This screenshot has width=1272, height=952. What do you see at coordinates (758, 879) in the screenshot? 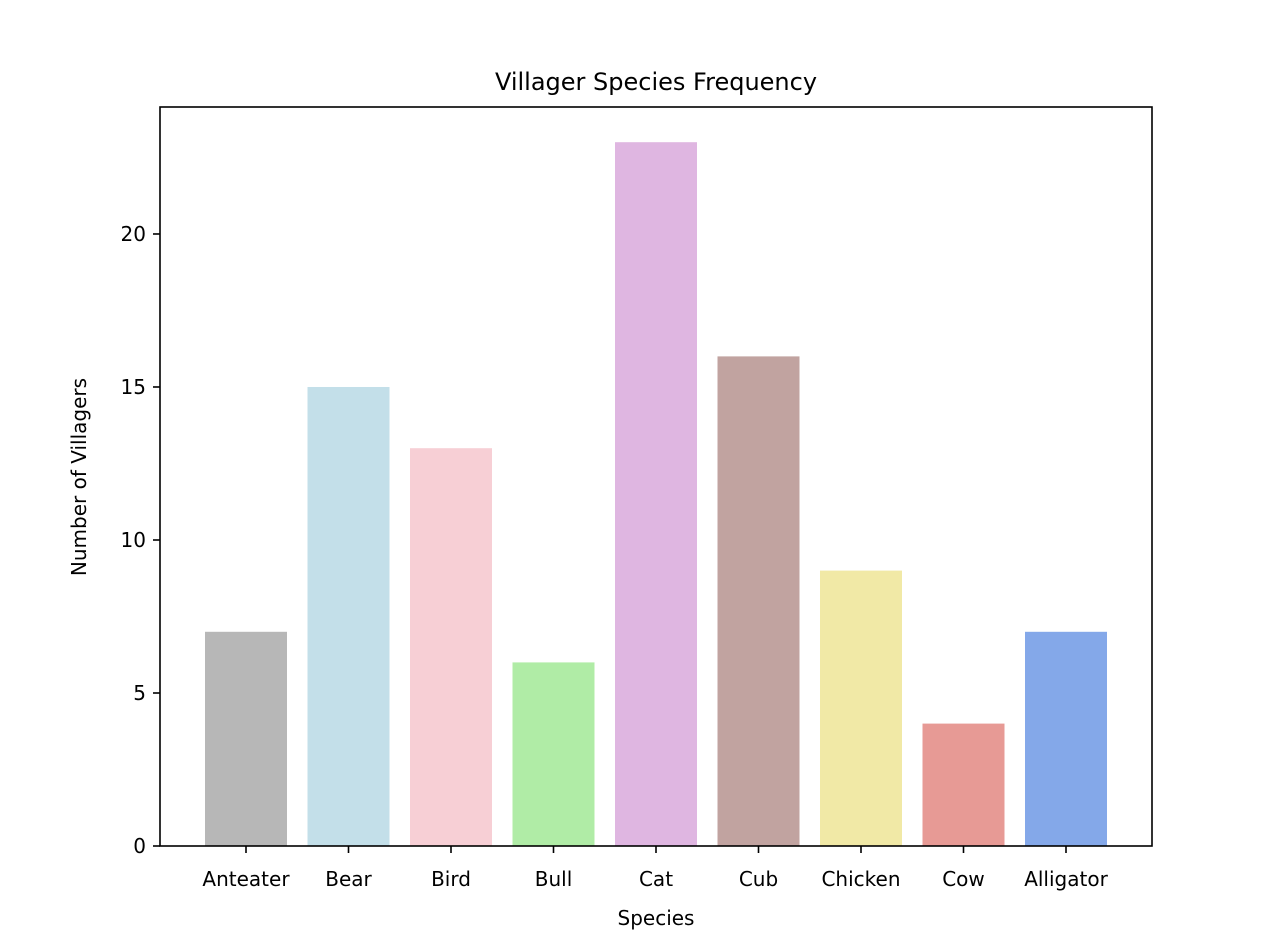
I see `x-tick-label: Cub` at bounding box center [758, 879].